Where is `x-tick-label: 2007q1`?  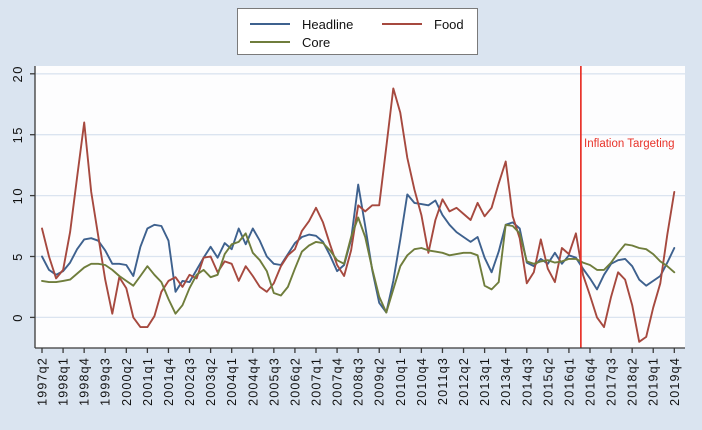
x-tick-label: 2007q1 is located at coordinates (316, 381).